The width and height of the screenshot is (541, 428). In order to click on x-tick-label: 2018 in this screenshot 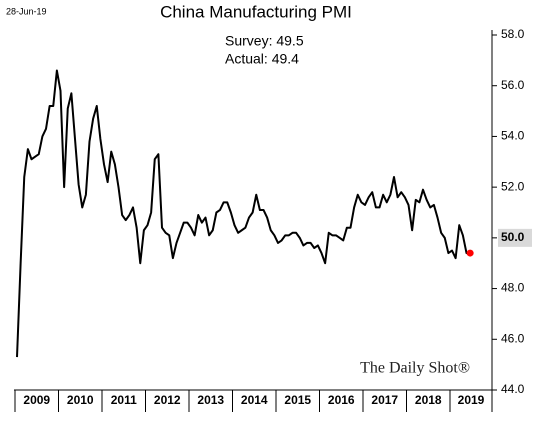, I will do `click(428, 400)`.